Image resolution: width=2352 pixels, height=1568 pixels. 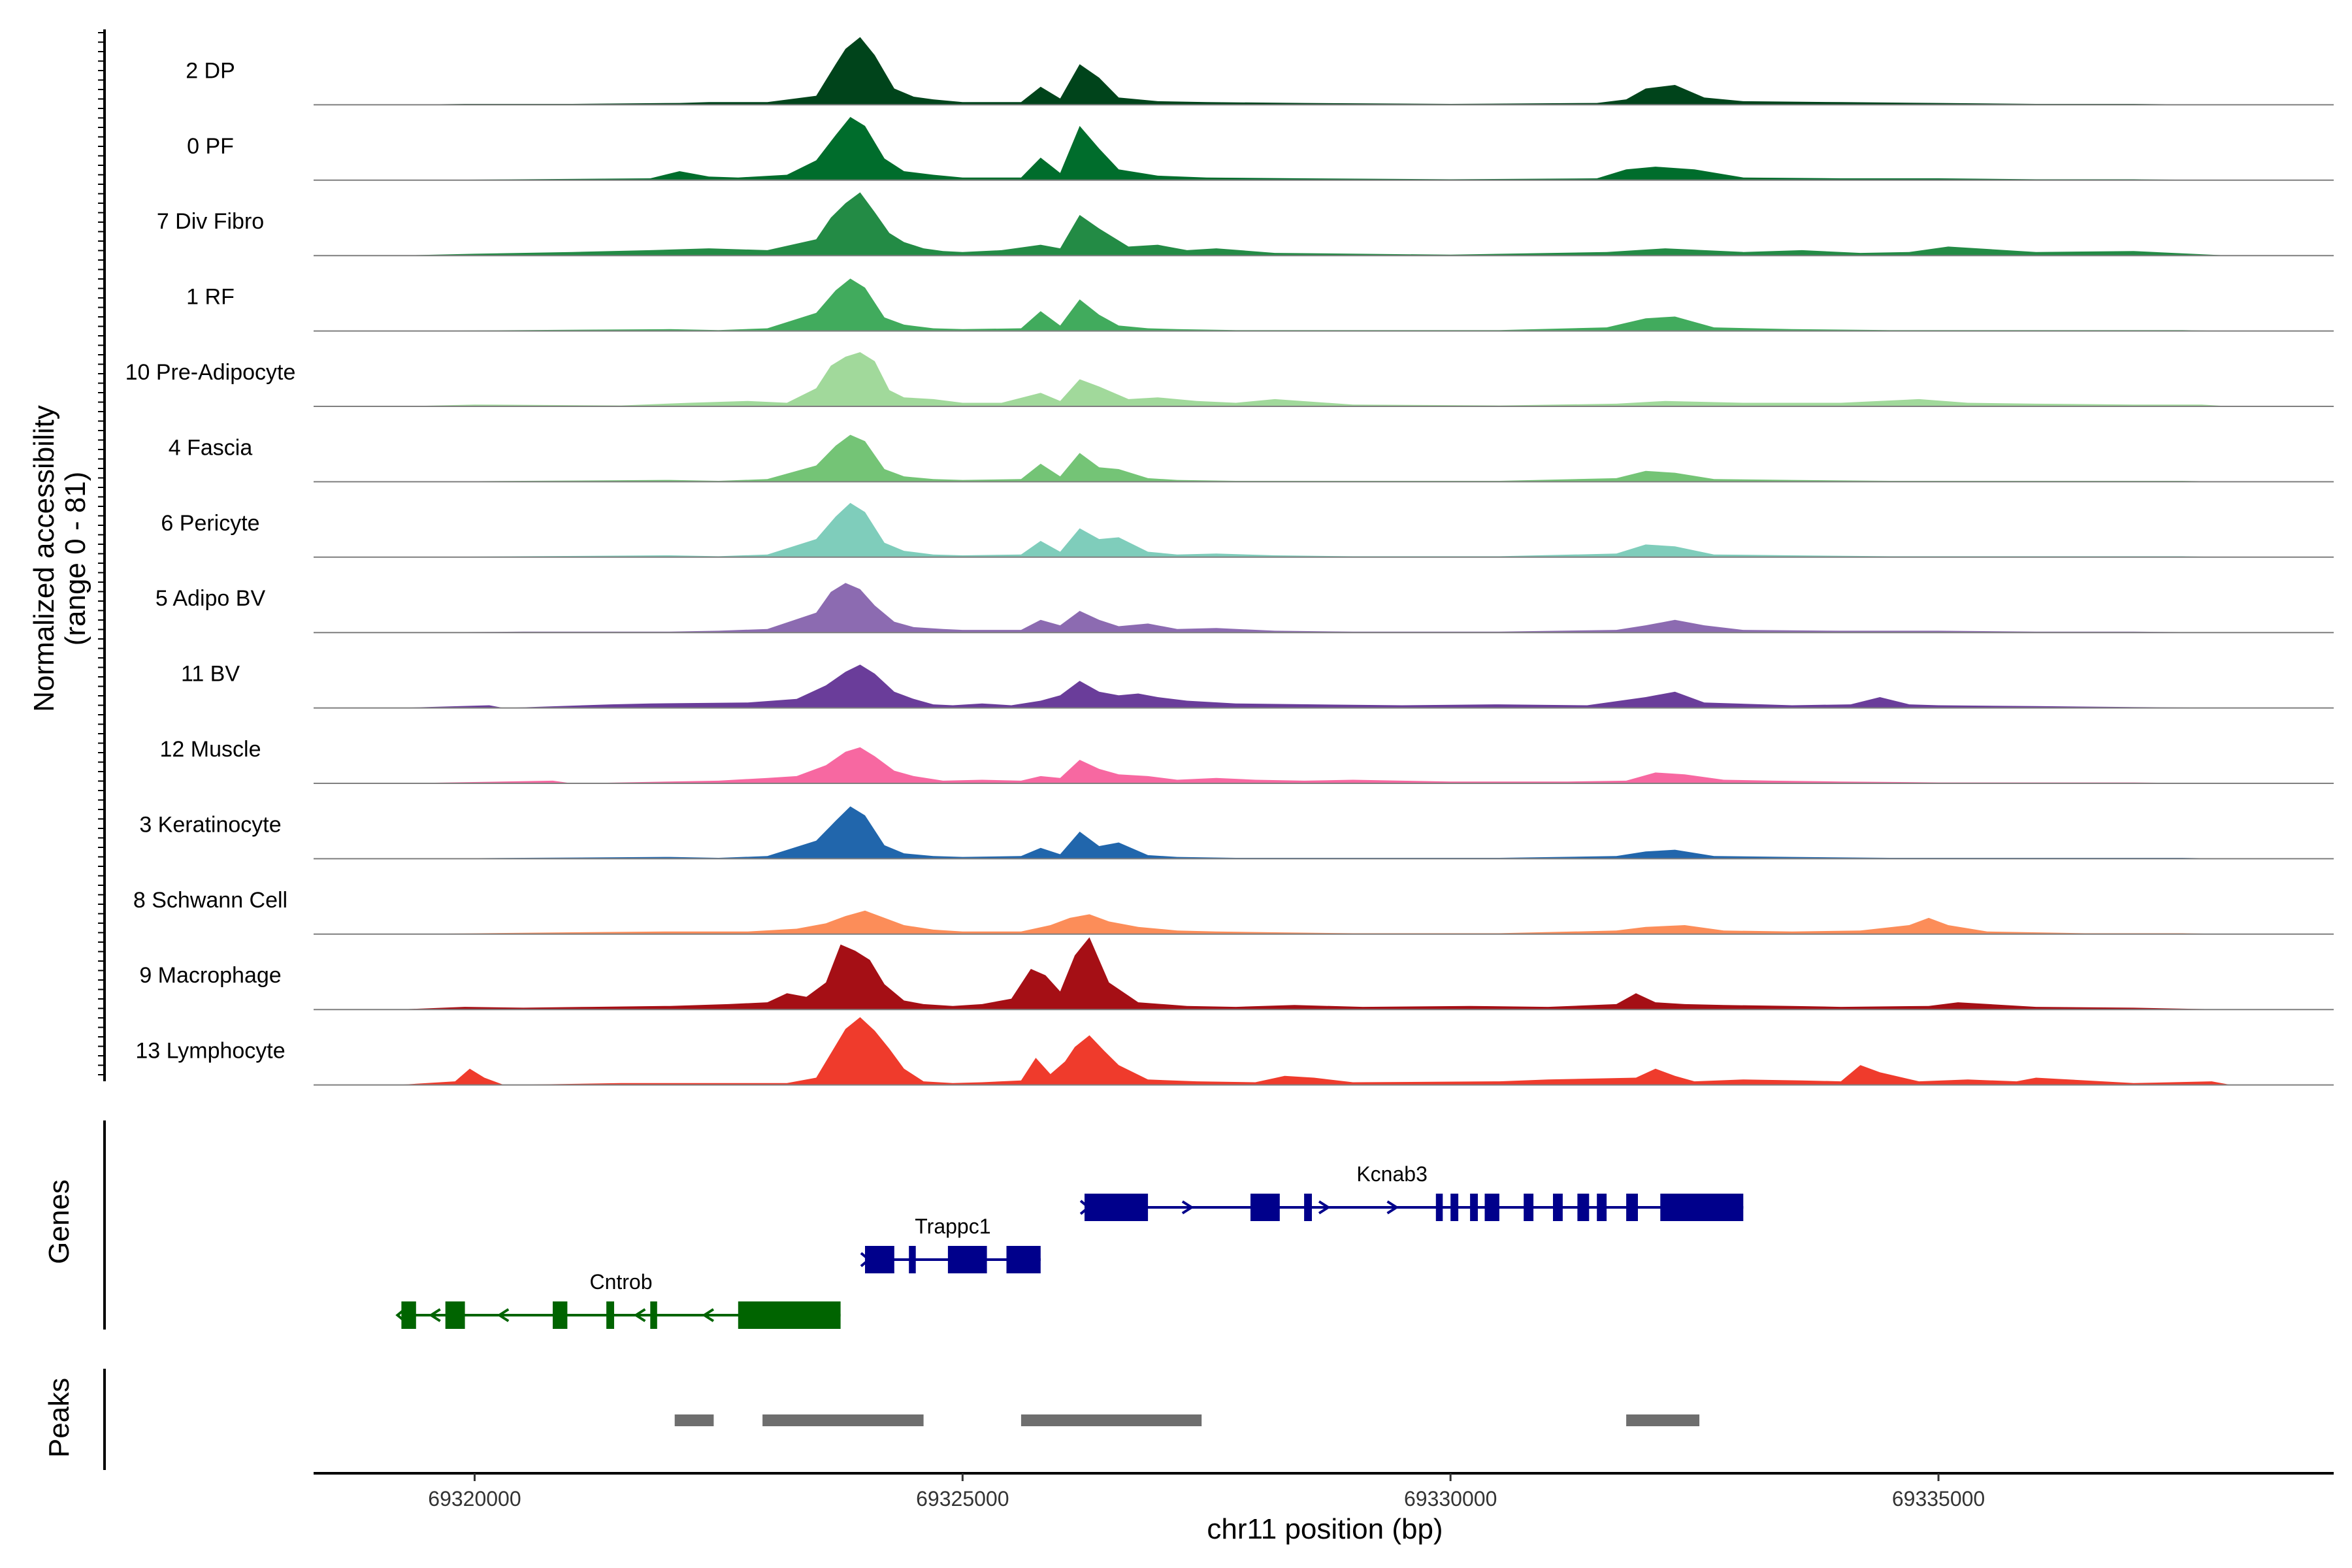 I want to click on track-5: 10 Pre-Adipocyte, so click(x=1229, y=379).